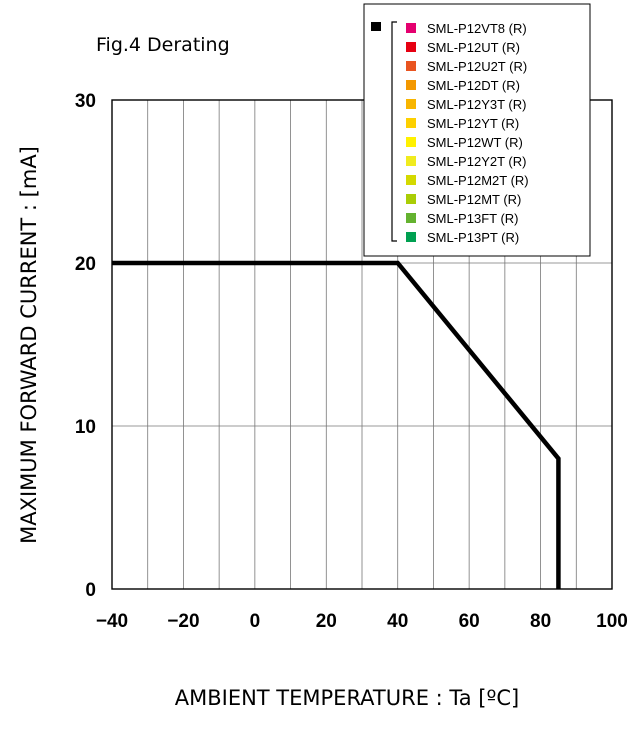 The height and width of the screenshot is (738, 644). What do you see at coordinates (362, 621) in the screenshot?
I see `x-tick-labels: −40 −20 0 20 40 60 80 100` at bounding box center [362, 621].